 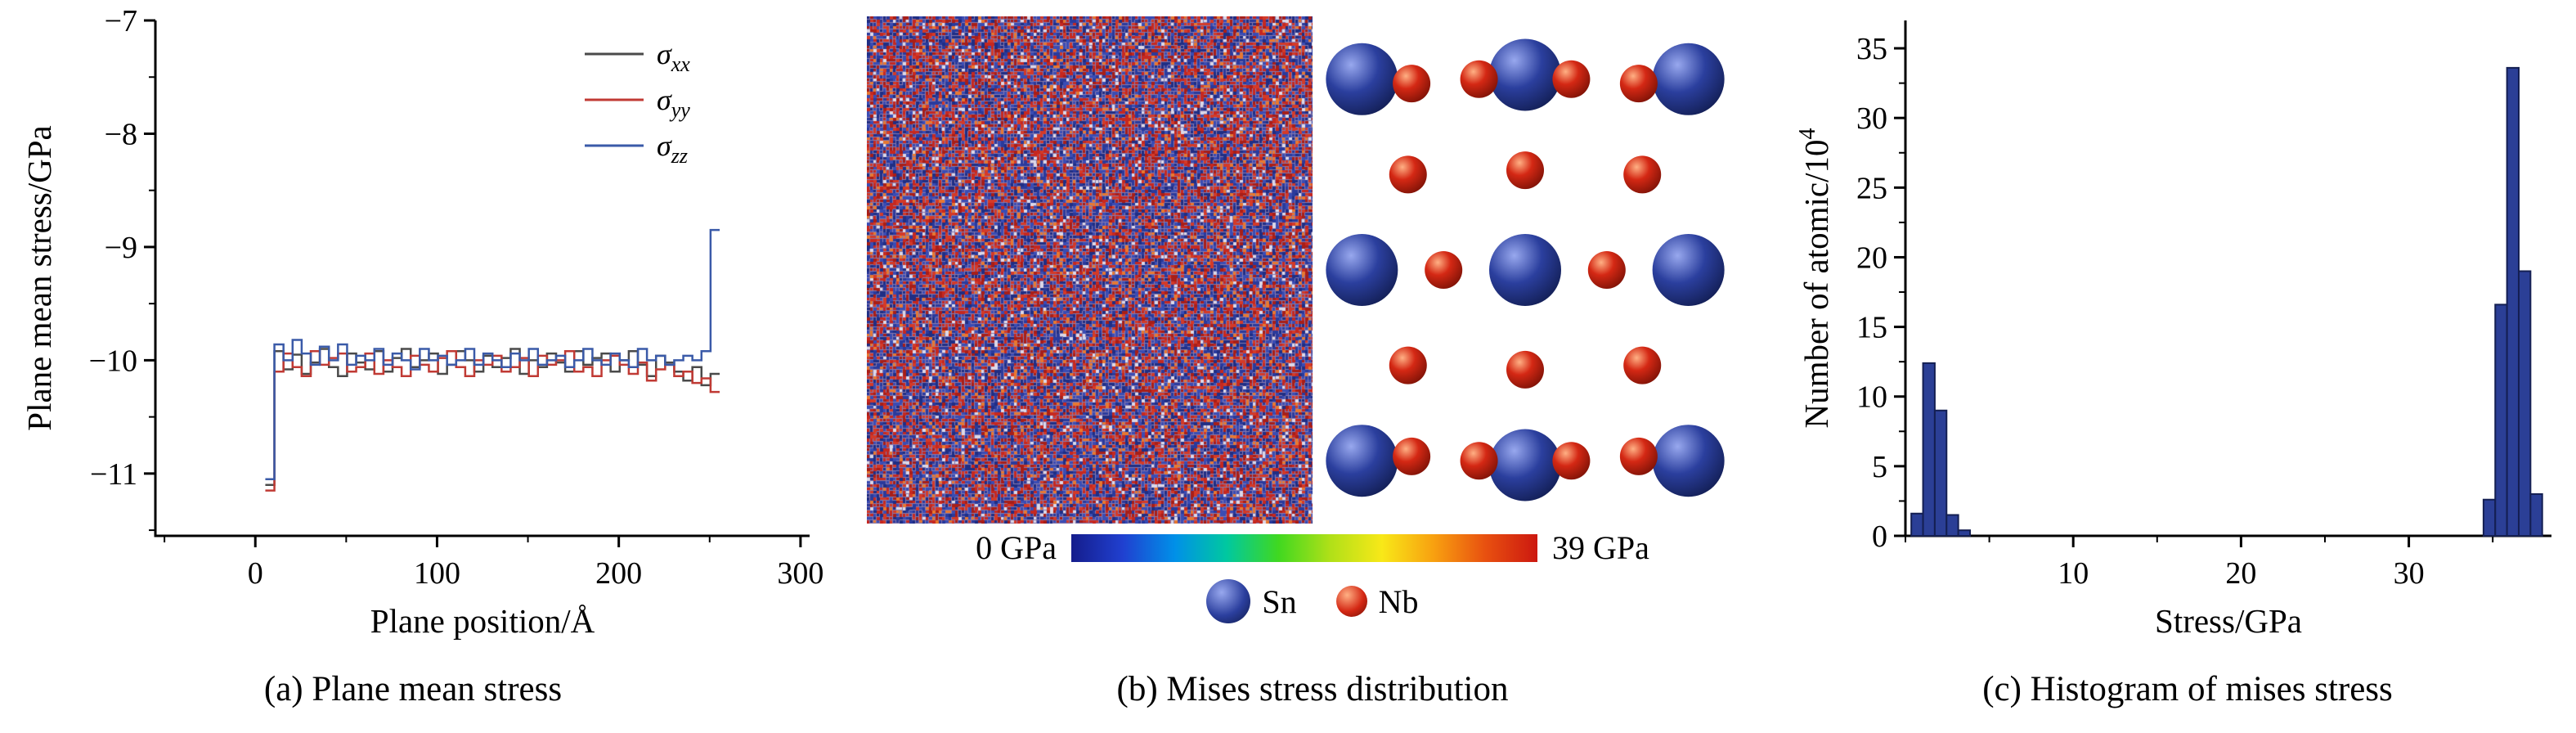 What do you see at coordinates (437, 573) in the screenshot?
I see `svg-text: 100` at bounding box center [437, 573].